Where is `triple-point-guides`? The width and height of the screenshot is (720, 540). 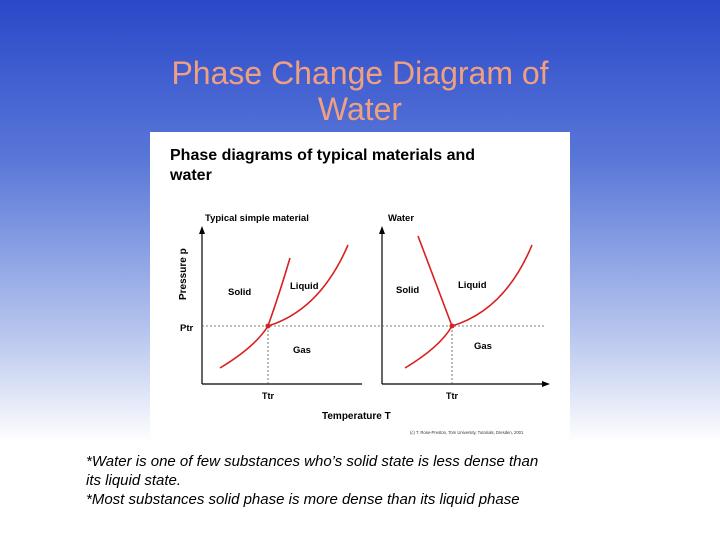
triple-point-guides is located at coordinates (374, 354).